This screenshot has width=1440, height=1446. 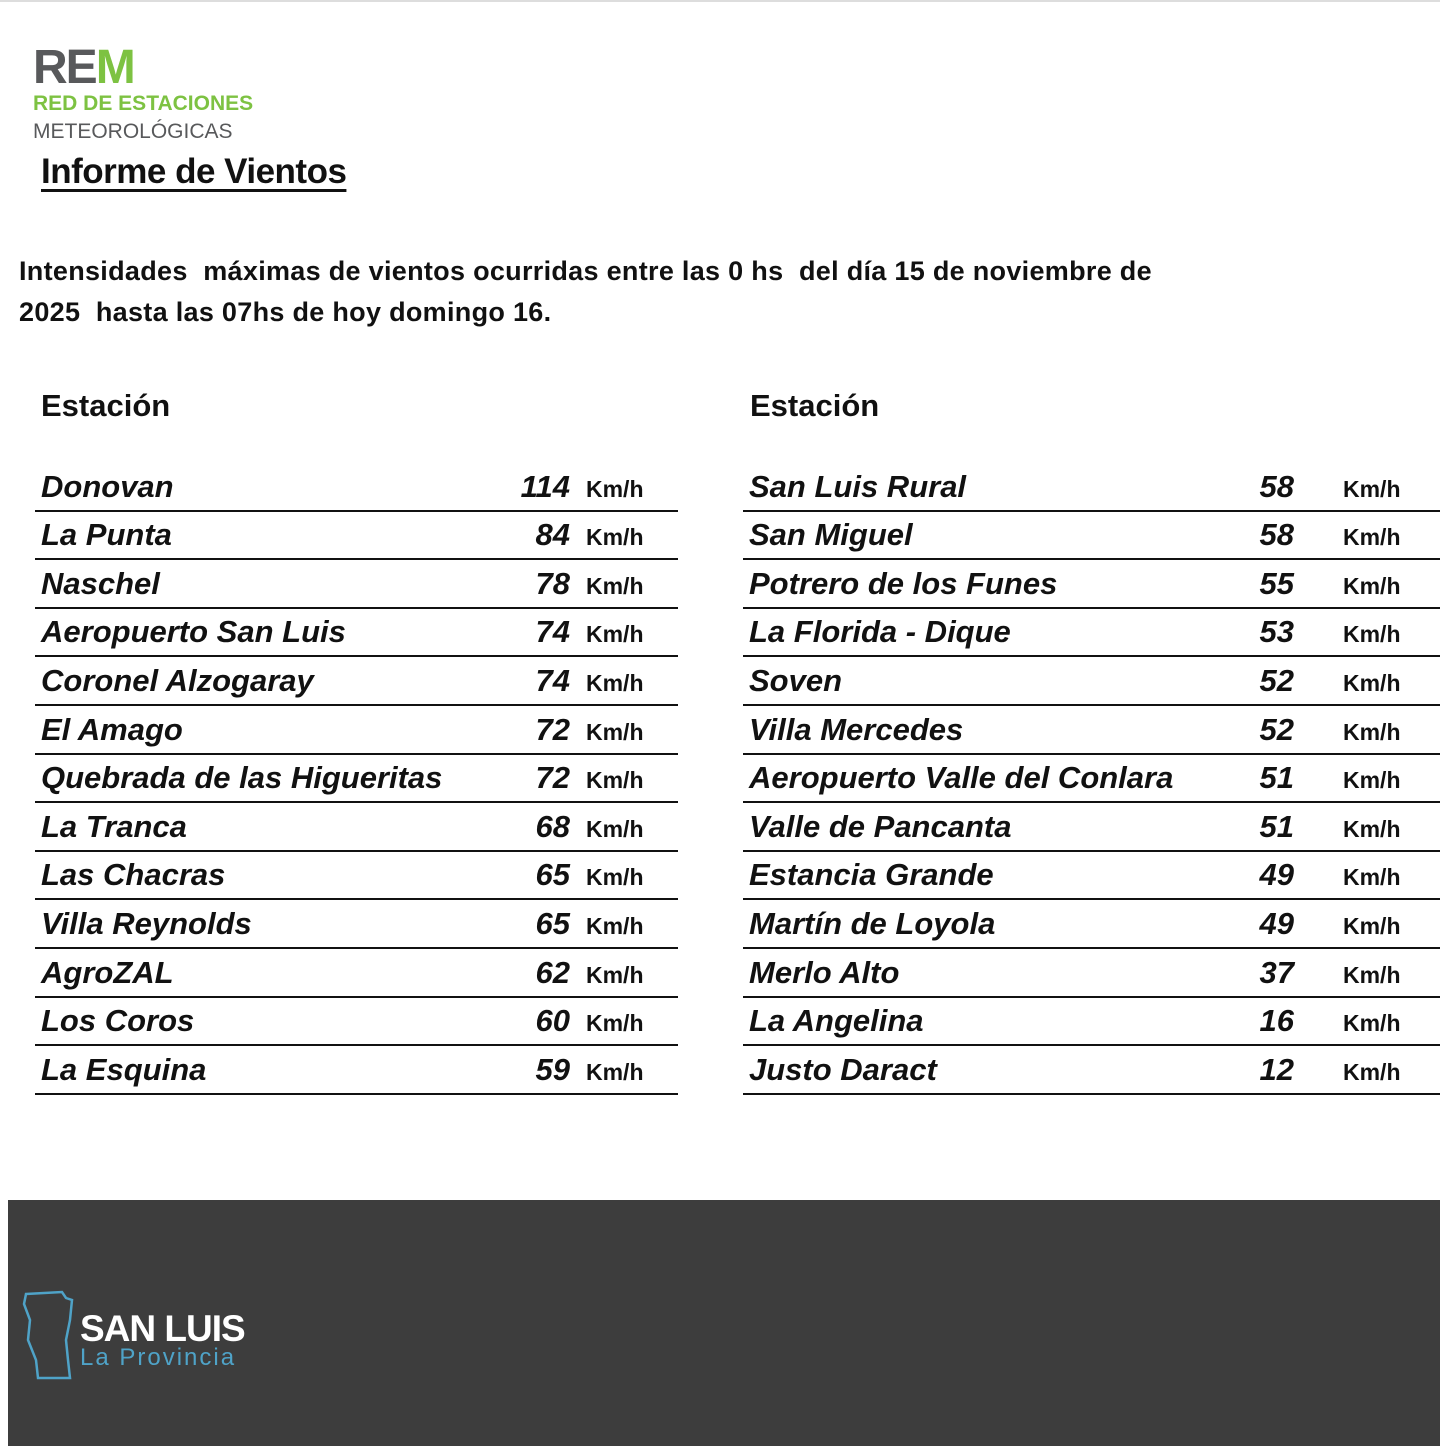 What do you see at coordinates (285, 312) in the screenshot?
I see `intro-line: 2025 hasta las 07hs de hoy domingo 16.` at bounding box center [285, 312].